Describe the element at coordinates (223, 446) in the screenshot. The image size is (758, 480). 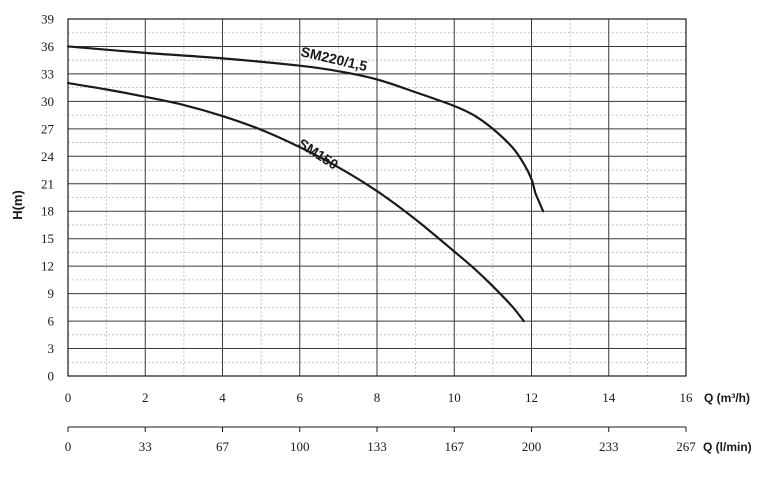
I see `secondary-x-tick-label: 67` at that location.